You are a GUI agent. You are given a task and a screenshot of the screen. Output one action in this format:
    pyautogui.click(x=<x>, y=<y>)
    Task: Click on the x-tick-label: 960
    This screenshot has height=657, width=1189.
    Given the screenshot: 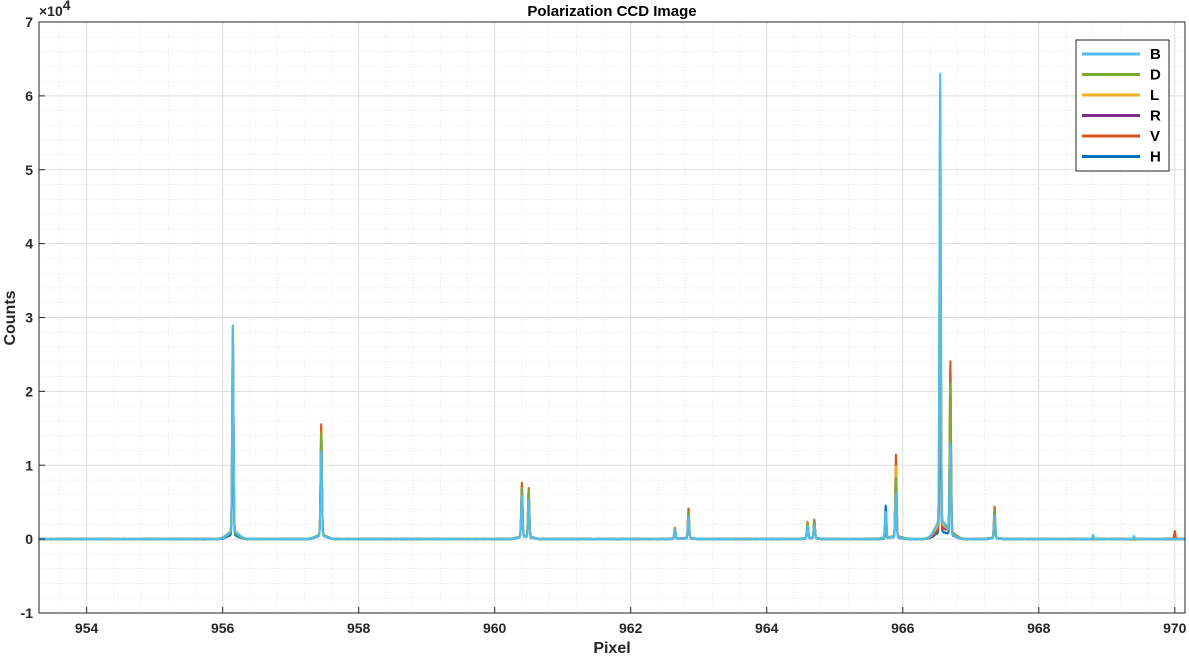 What is the action you would take?
    pyautogui.click(x=495, y=628)
    